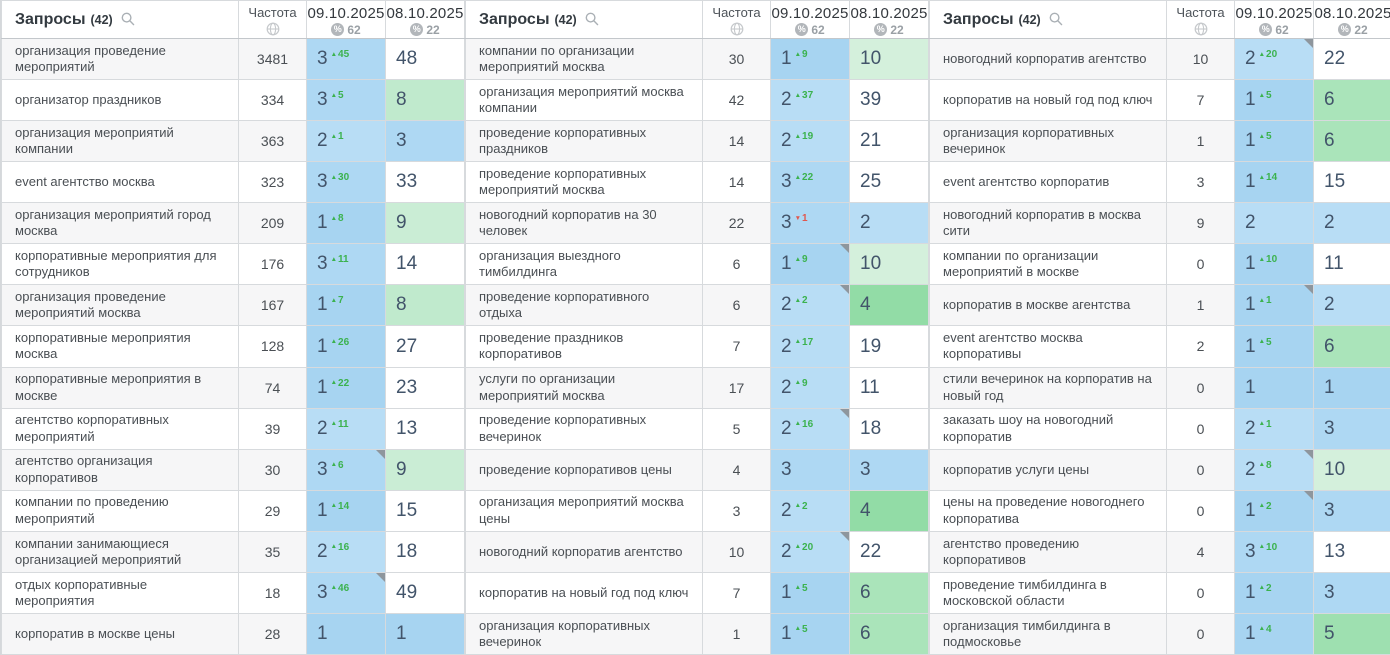 Image resolution: width=1390 pixels, height=655 pixels. Describe the element at coordinates (120, 346) in the screenshot. I see `query-cell: корпоративные мероприятия москва` at that location.